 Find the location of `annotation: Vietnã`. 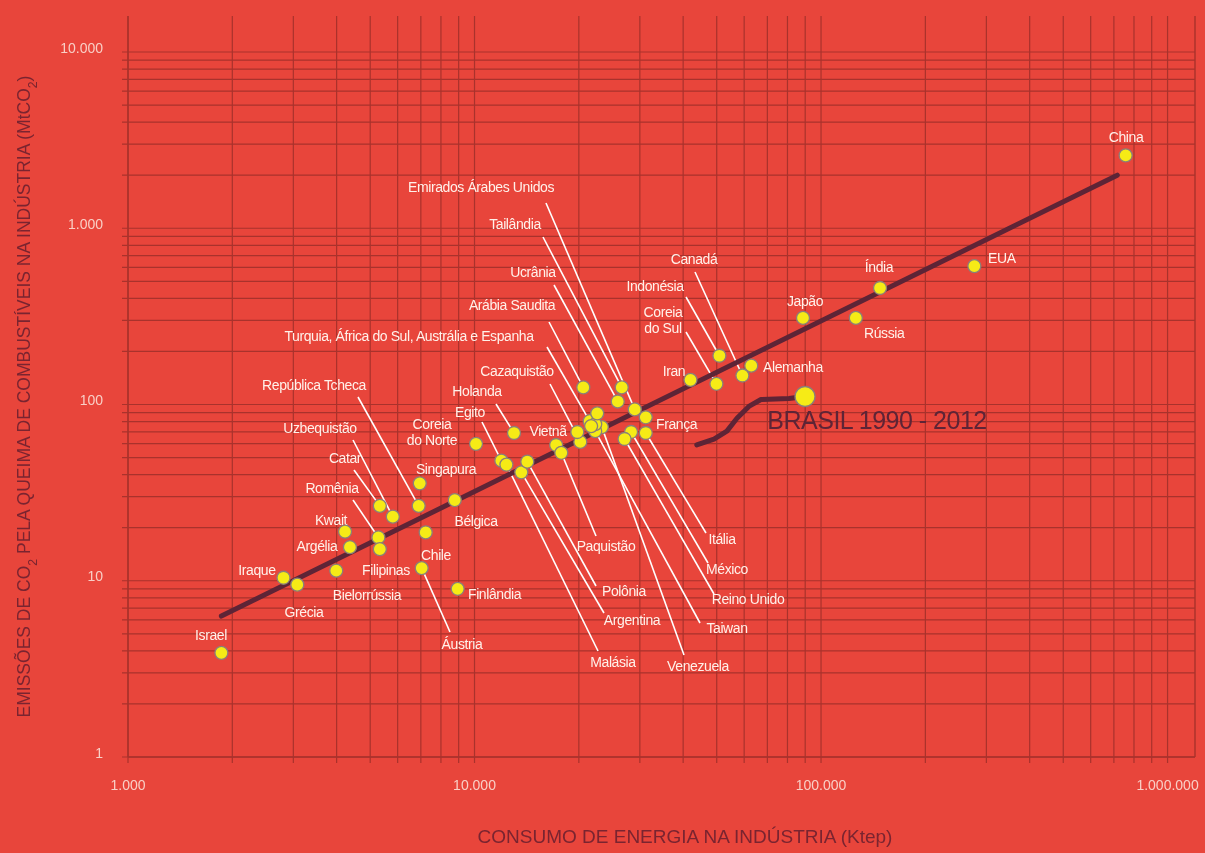

annotation: Vietnã is located at coordinates (548, 430).